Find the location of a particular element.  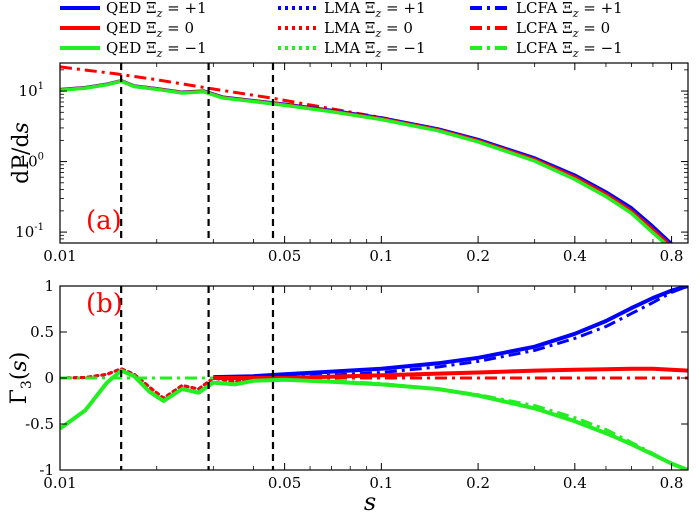

legend-label-qed-xiz-0-text: QED Ξ is located at coordinates (131, 28).